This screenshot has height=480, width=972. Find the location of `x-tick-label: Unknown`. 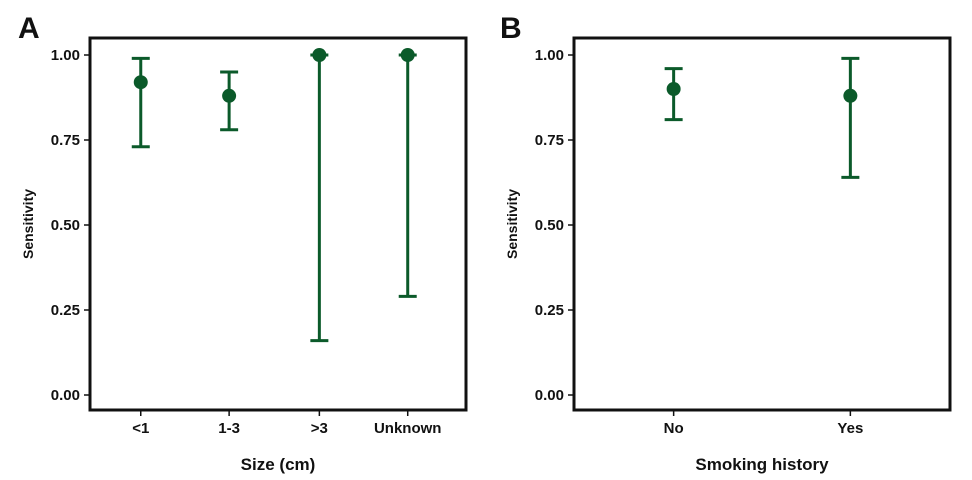

x-tick-label: Unknown is located at coordinates (408, 428).